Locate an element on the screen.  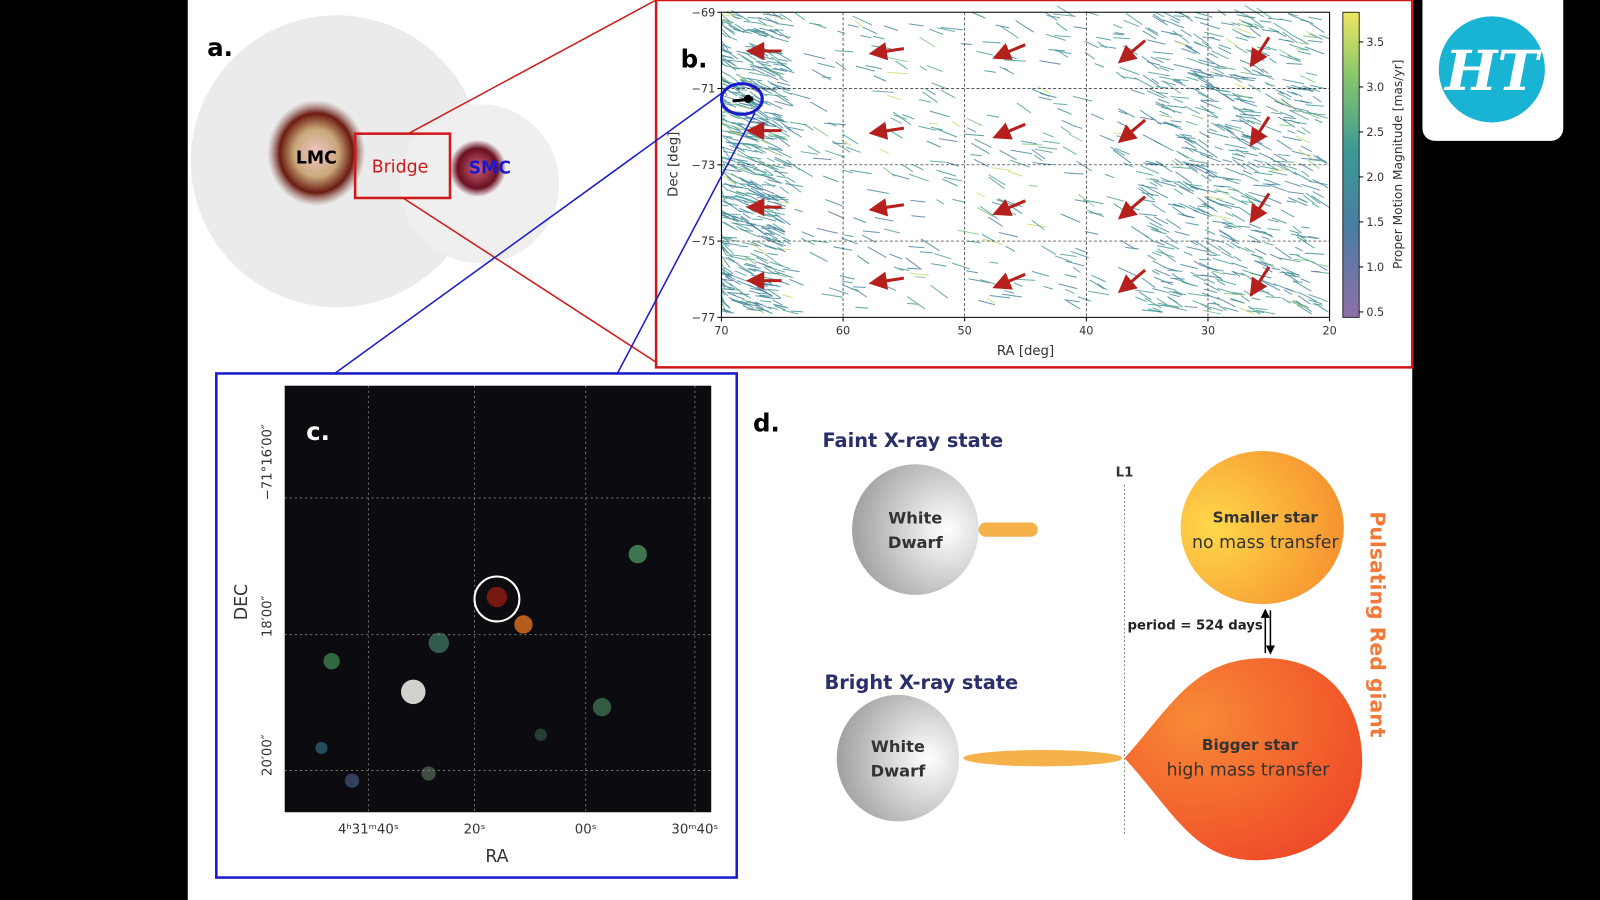
smc-image is located at coordinates (477, 168).